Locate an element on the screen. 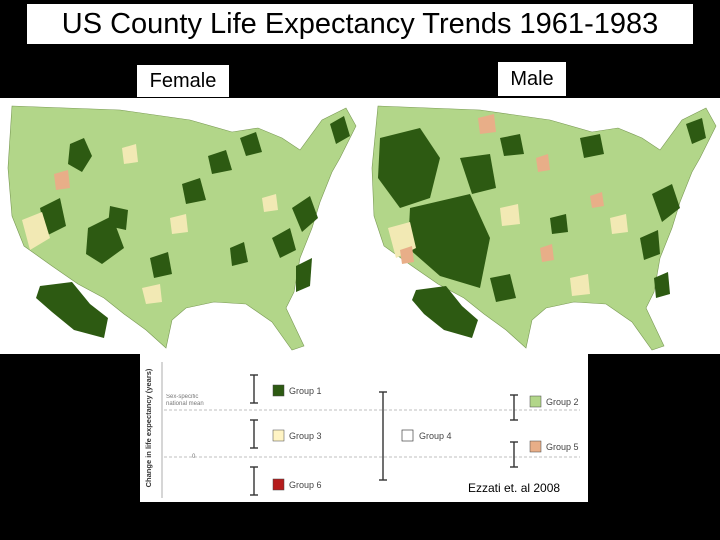 The height and width of the screenshot is (540, 720). legend-label-group-2: Group 2 is located at coordinates (562, 402).